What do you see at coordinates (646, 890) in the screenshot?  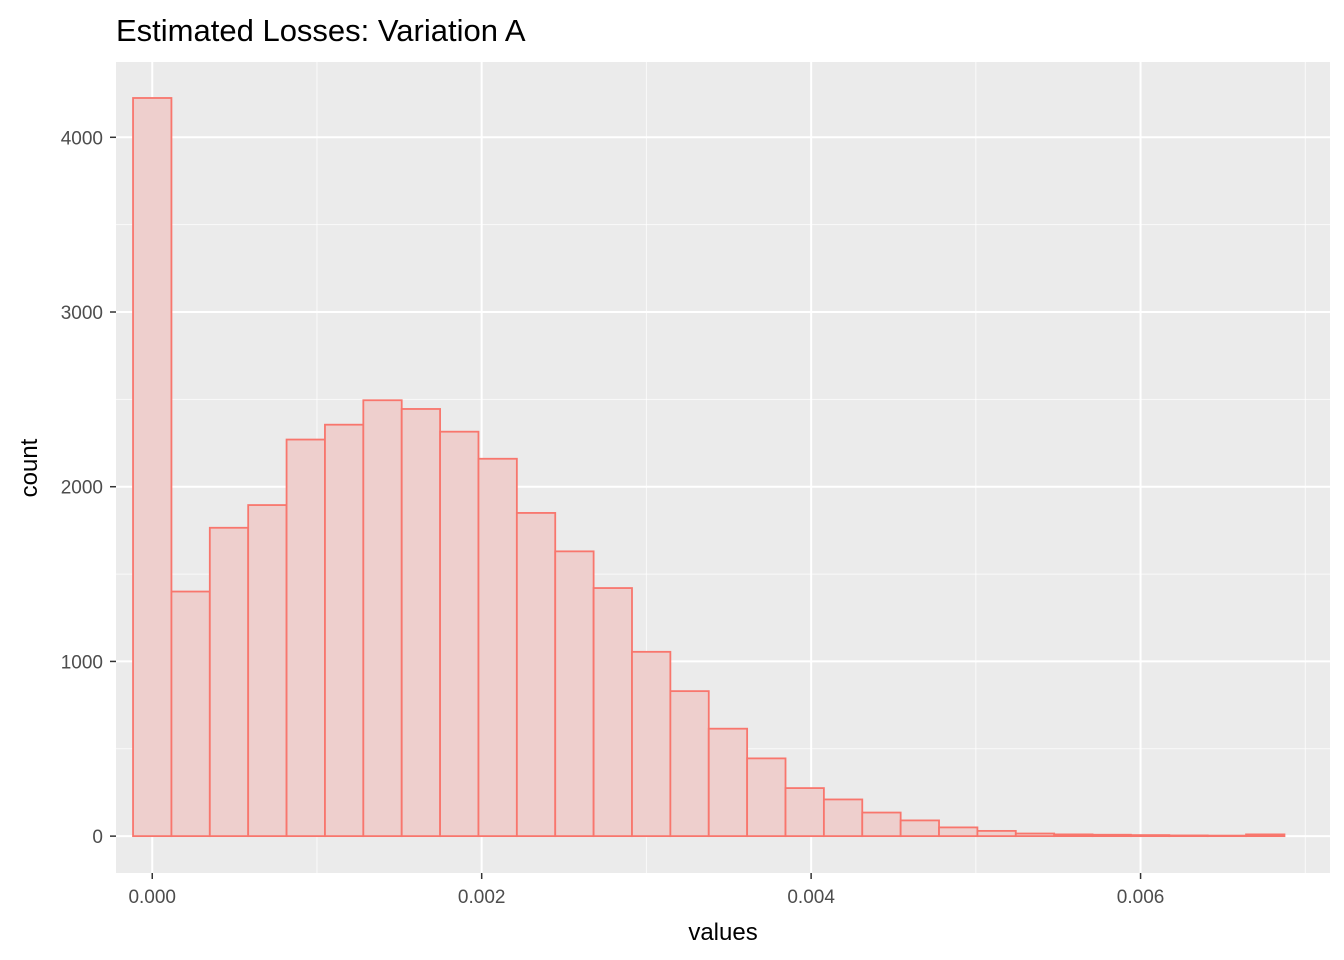 I see `x-axis-ticks: 0.000 0.002 0.004 0.006` at bounding box center [646, 890].